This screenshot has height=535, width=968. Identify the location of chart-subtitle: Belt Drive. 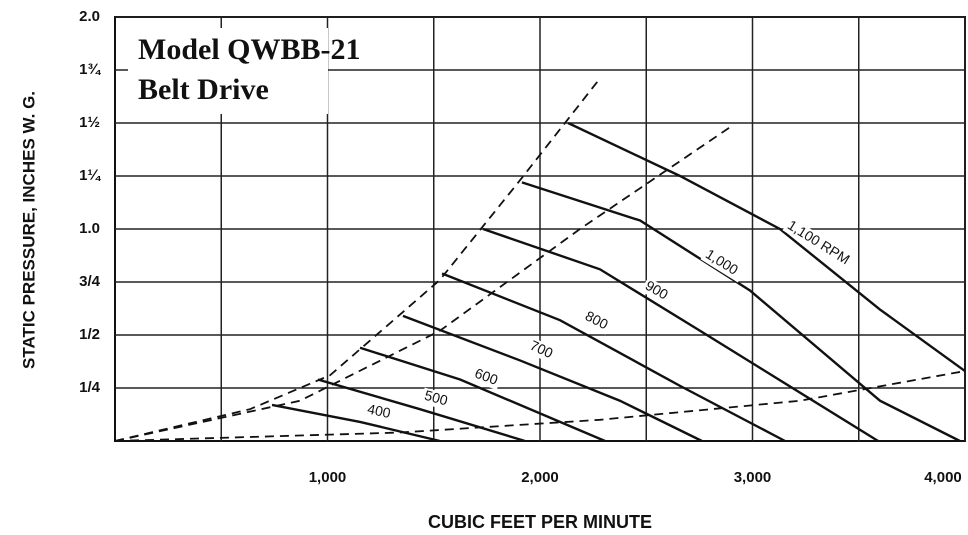
(203, 89).